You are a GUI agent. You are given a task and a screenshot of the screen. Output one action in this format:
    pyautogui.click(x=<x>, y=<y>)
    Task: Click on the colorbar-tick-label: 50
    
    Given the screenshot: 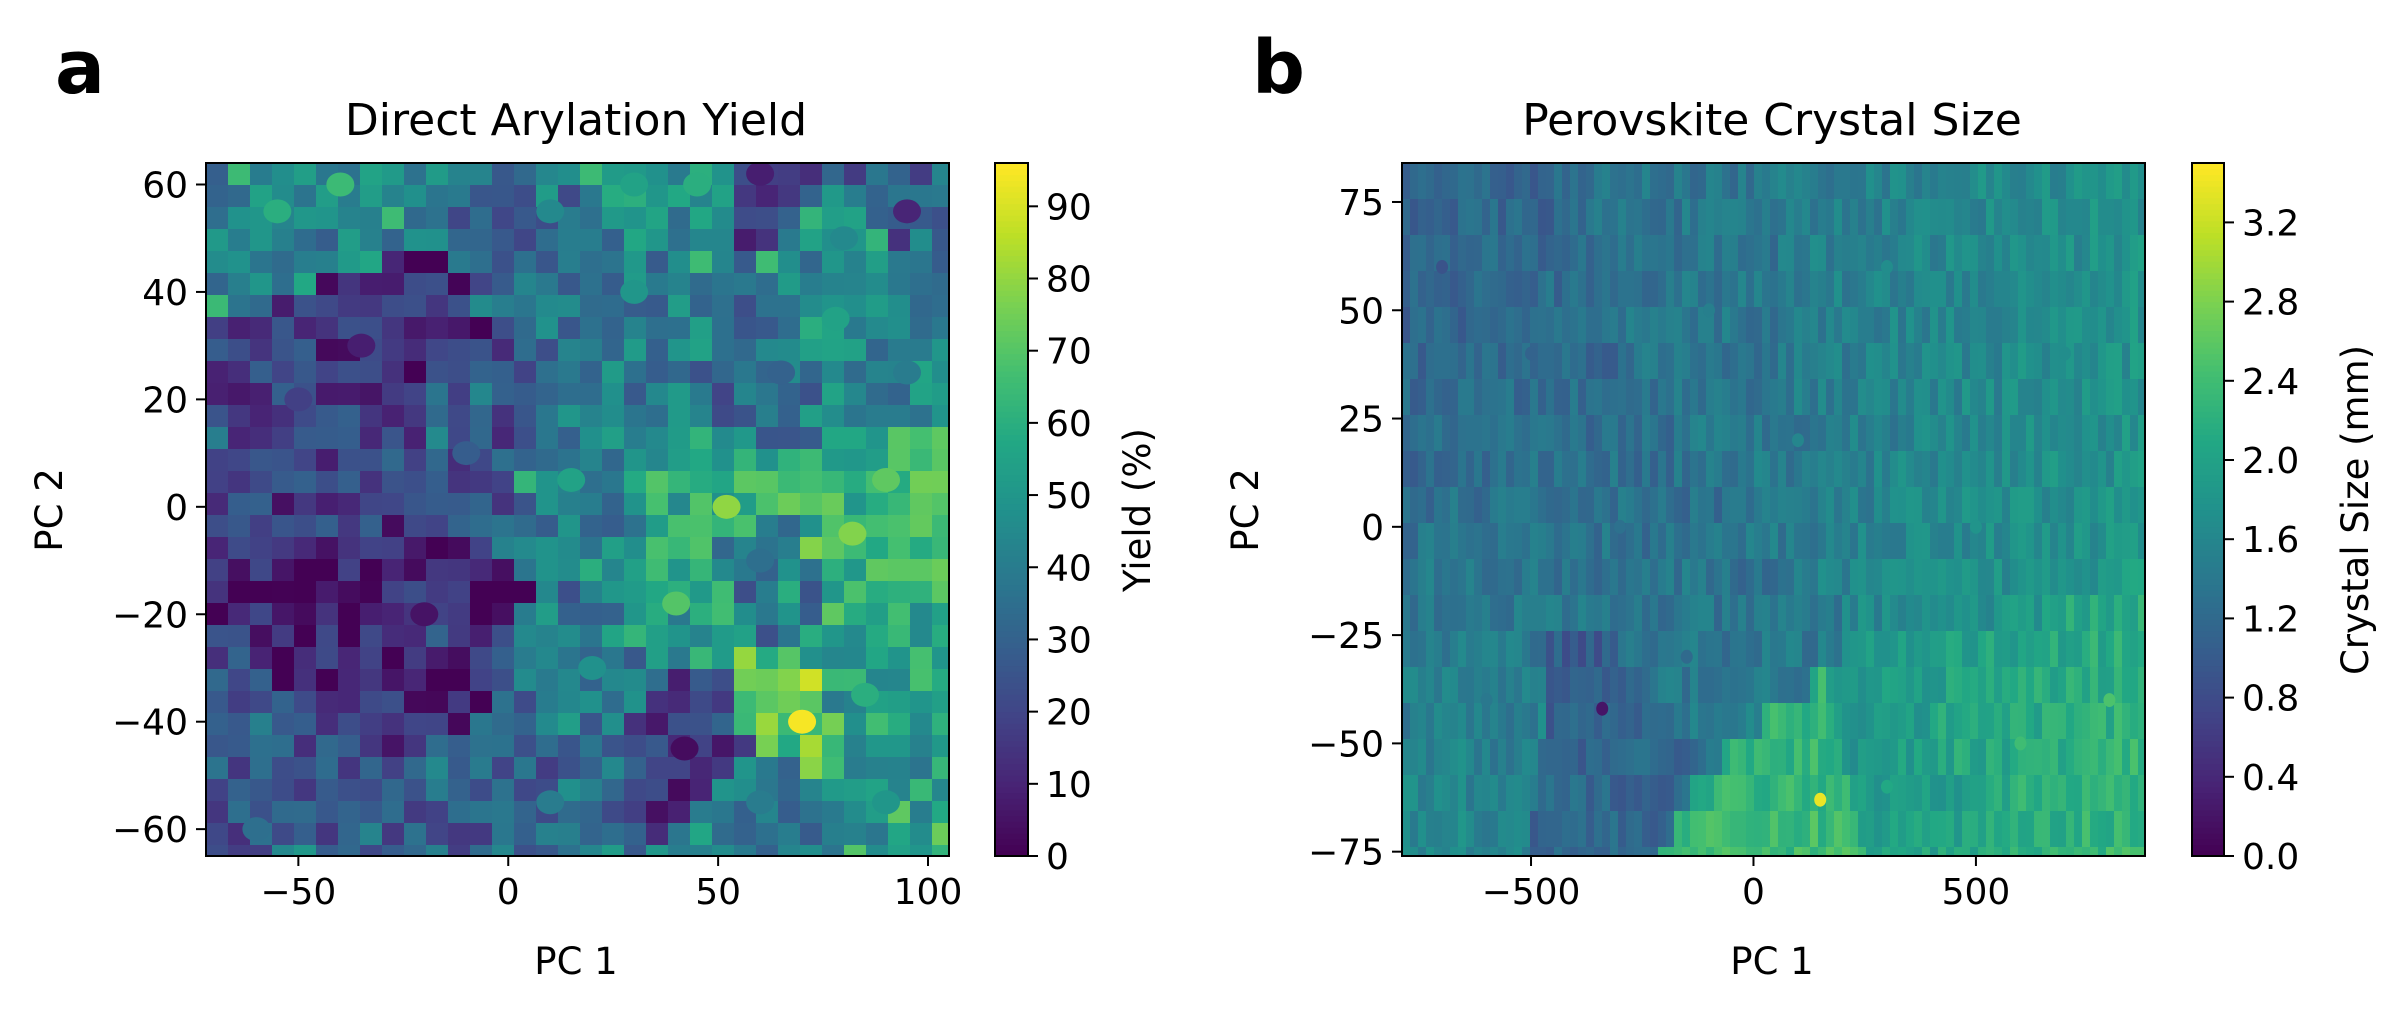 What is the action you would take?
    pyautogui.click(x=1069, y=496)
    